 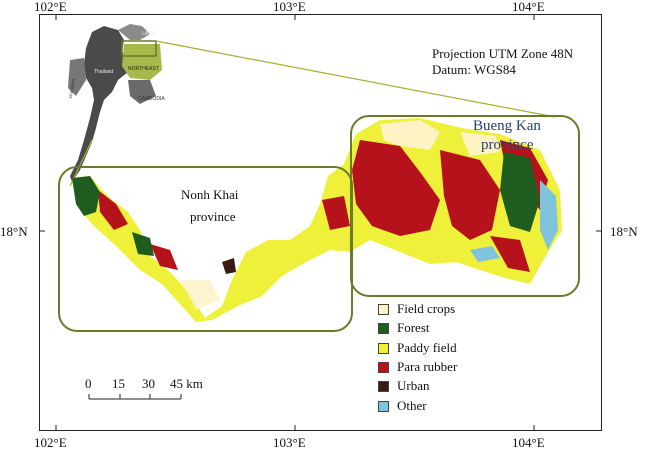 What do you see at coordinates (427, 366) in the screenshot?
I see `legend-label: Para rubber` at bounding box center [427, 366].